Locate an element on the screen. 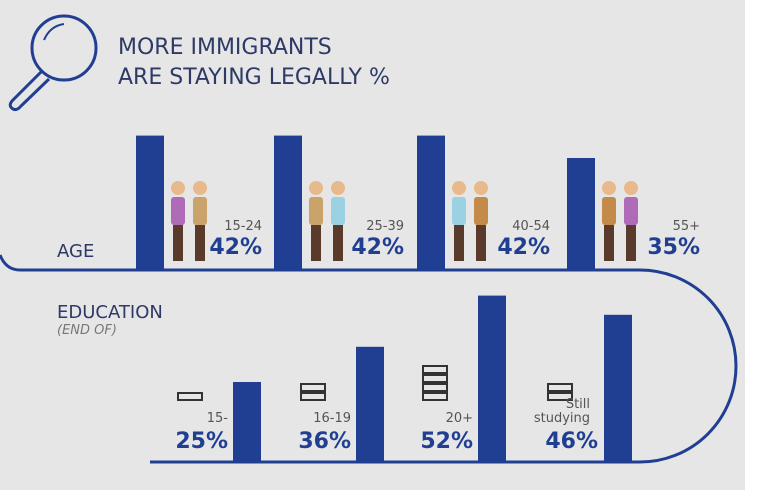  group-title: AGE is located at coordinates (75, 251).